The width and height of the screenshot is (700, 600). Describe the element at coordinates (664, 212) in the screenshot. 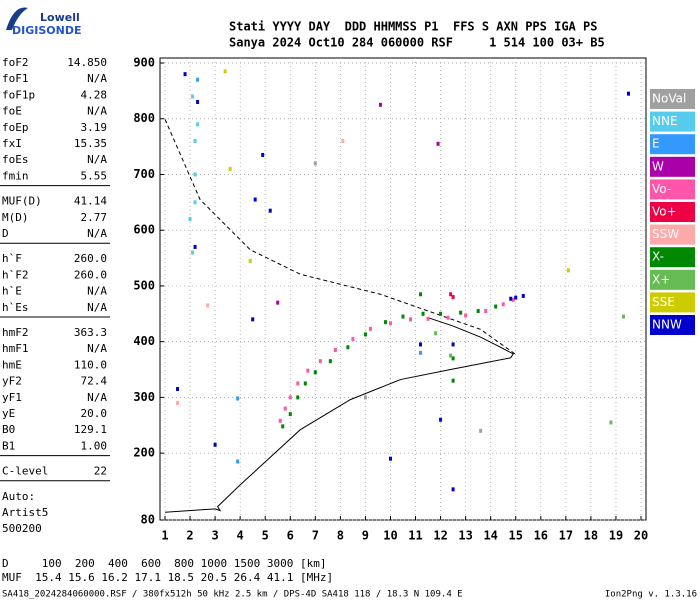

I see `legend-label: Vo+` at that location.